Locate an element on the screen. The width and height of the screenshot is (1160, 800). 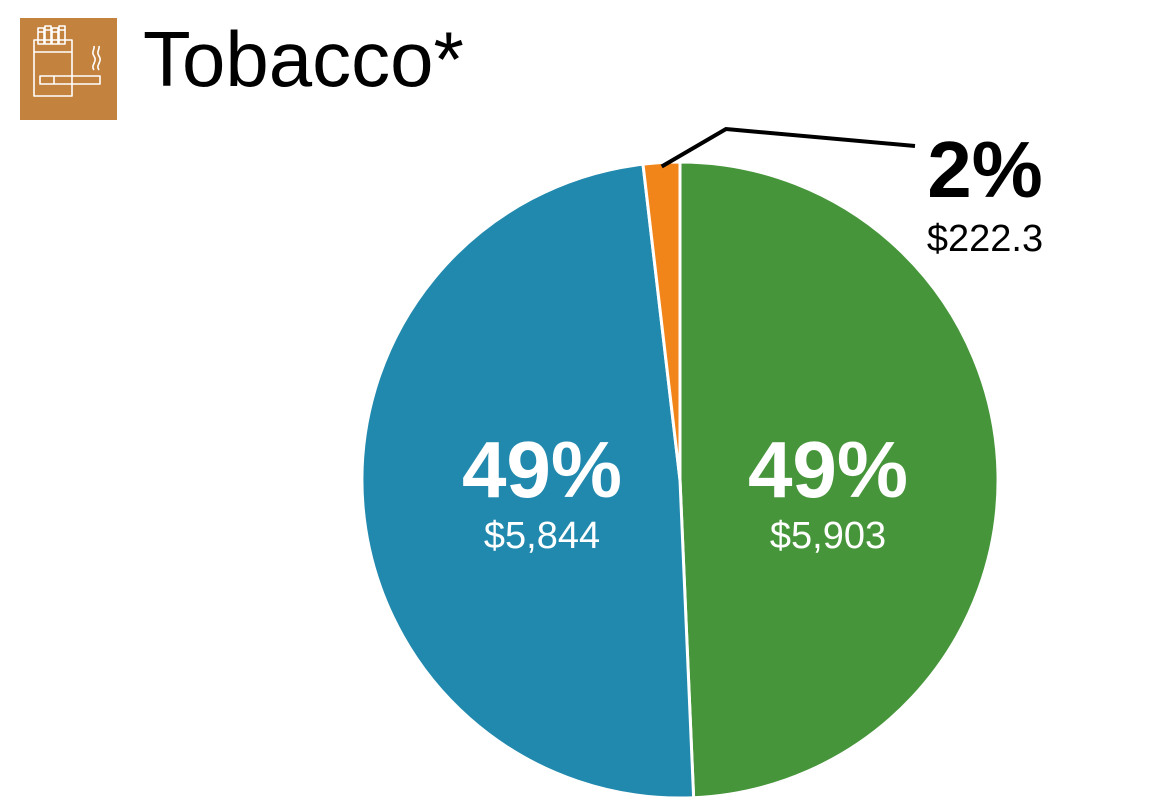
slice-percent-label-2: 2% is located at coordinates (985, 169).